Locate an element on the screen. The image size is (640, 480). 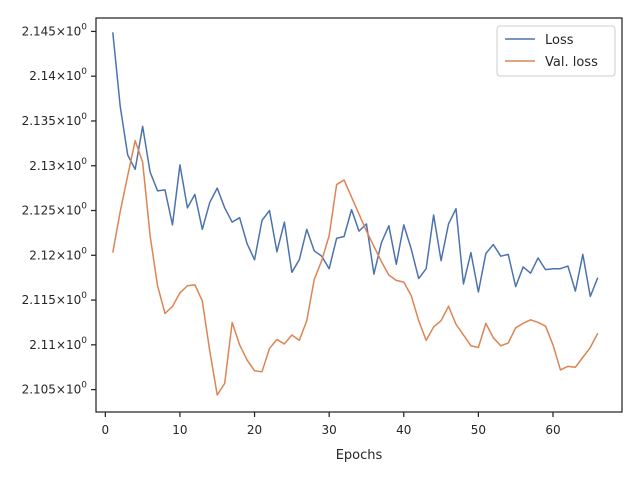
x-tick-label-2: 20 is located at coordinates (254, 430).